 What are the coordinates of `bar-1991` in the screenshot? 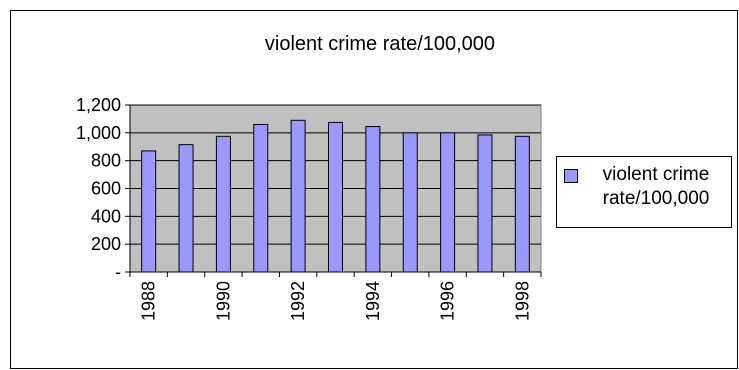 It's located at (261, 198).